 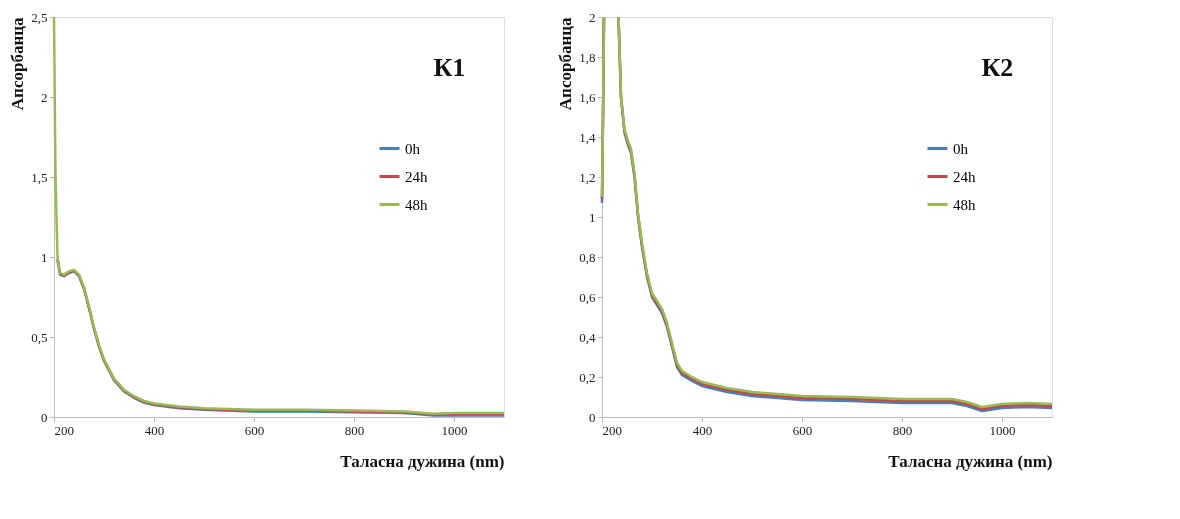 I want to click on y-tick-label: 0,4, so click(x=587, y=337).